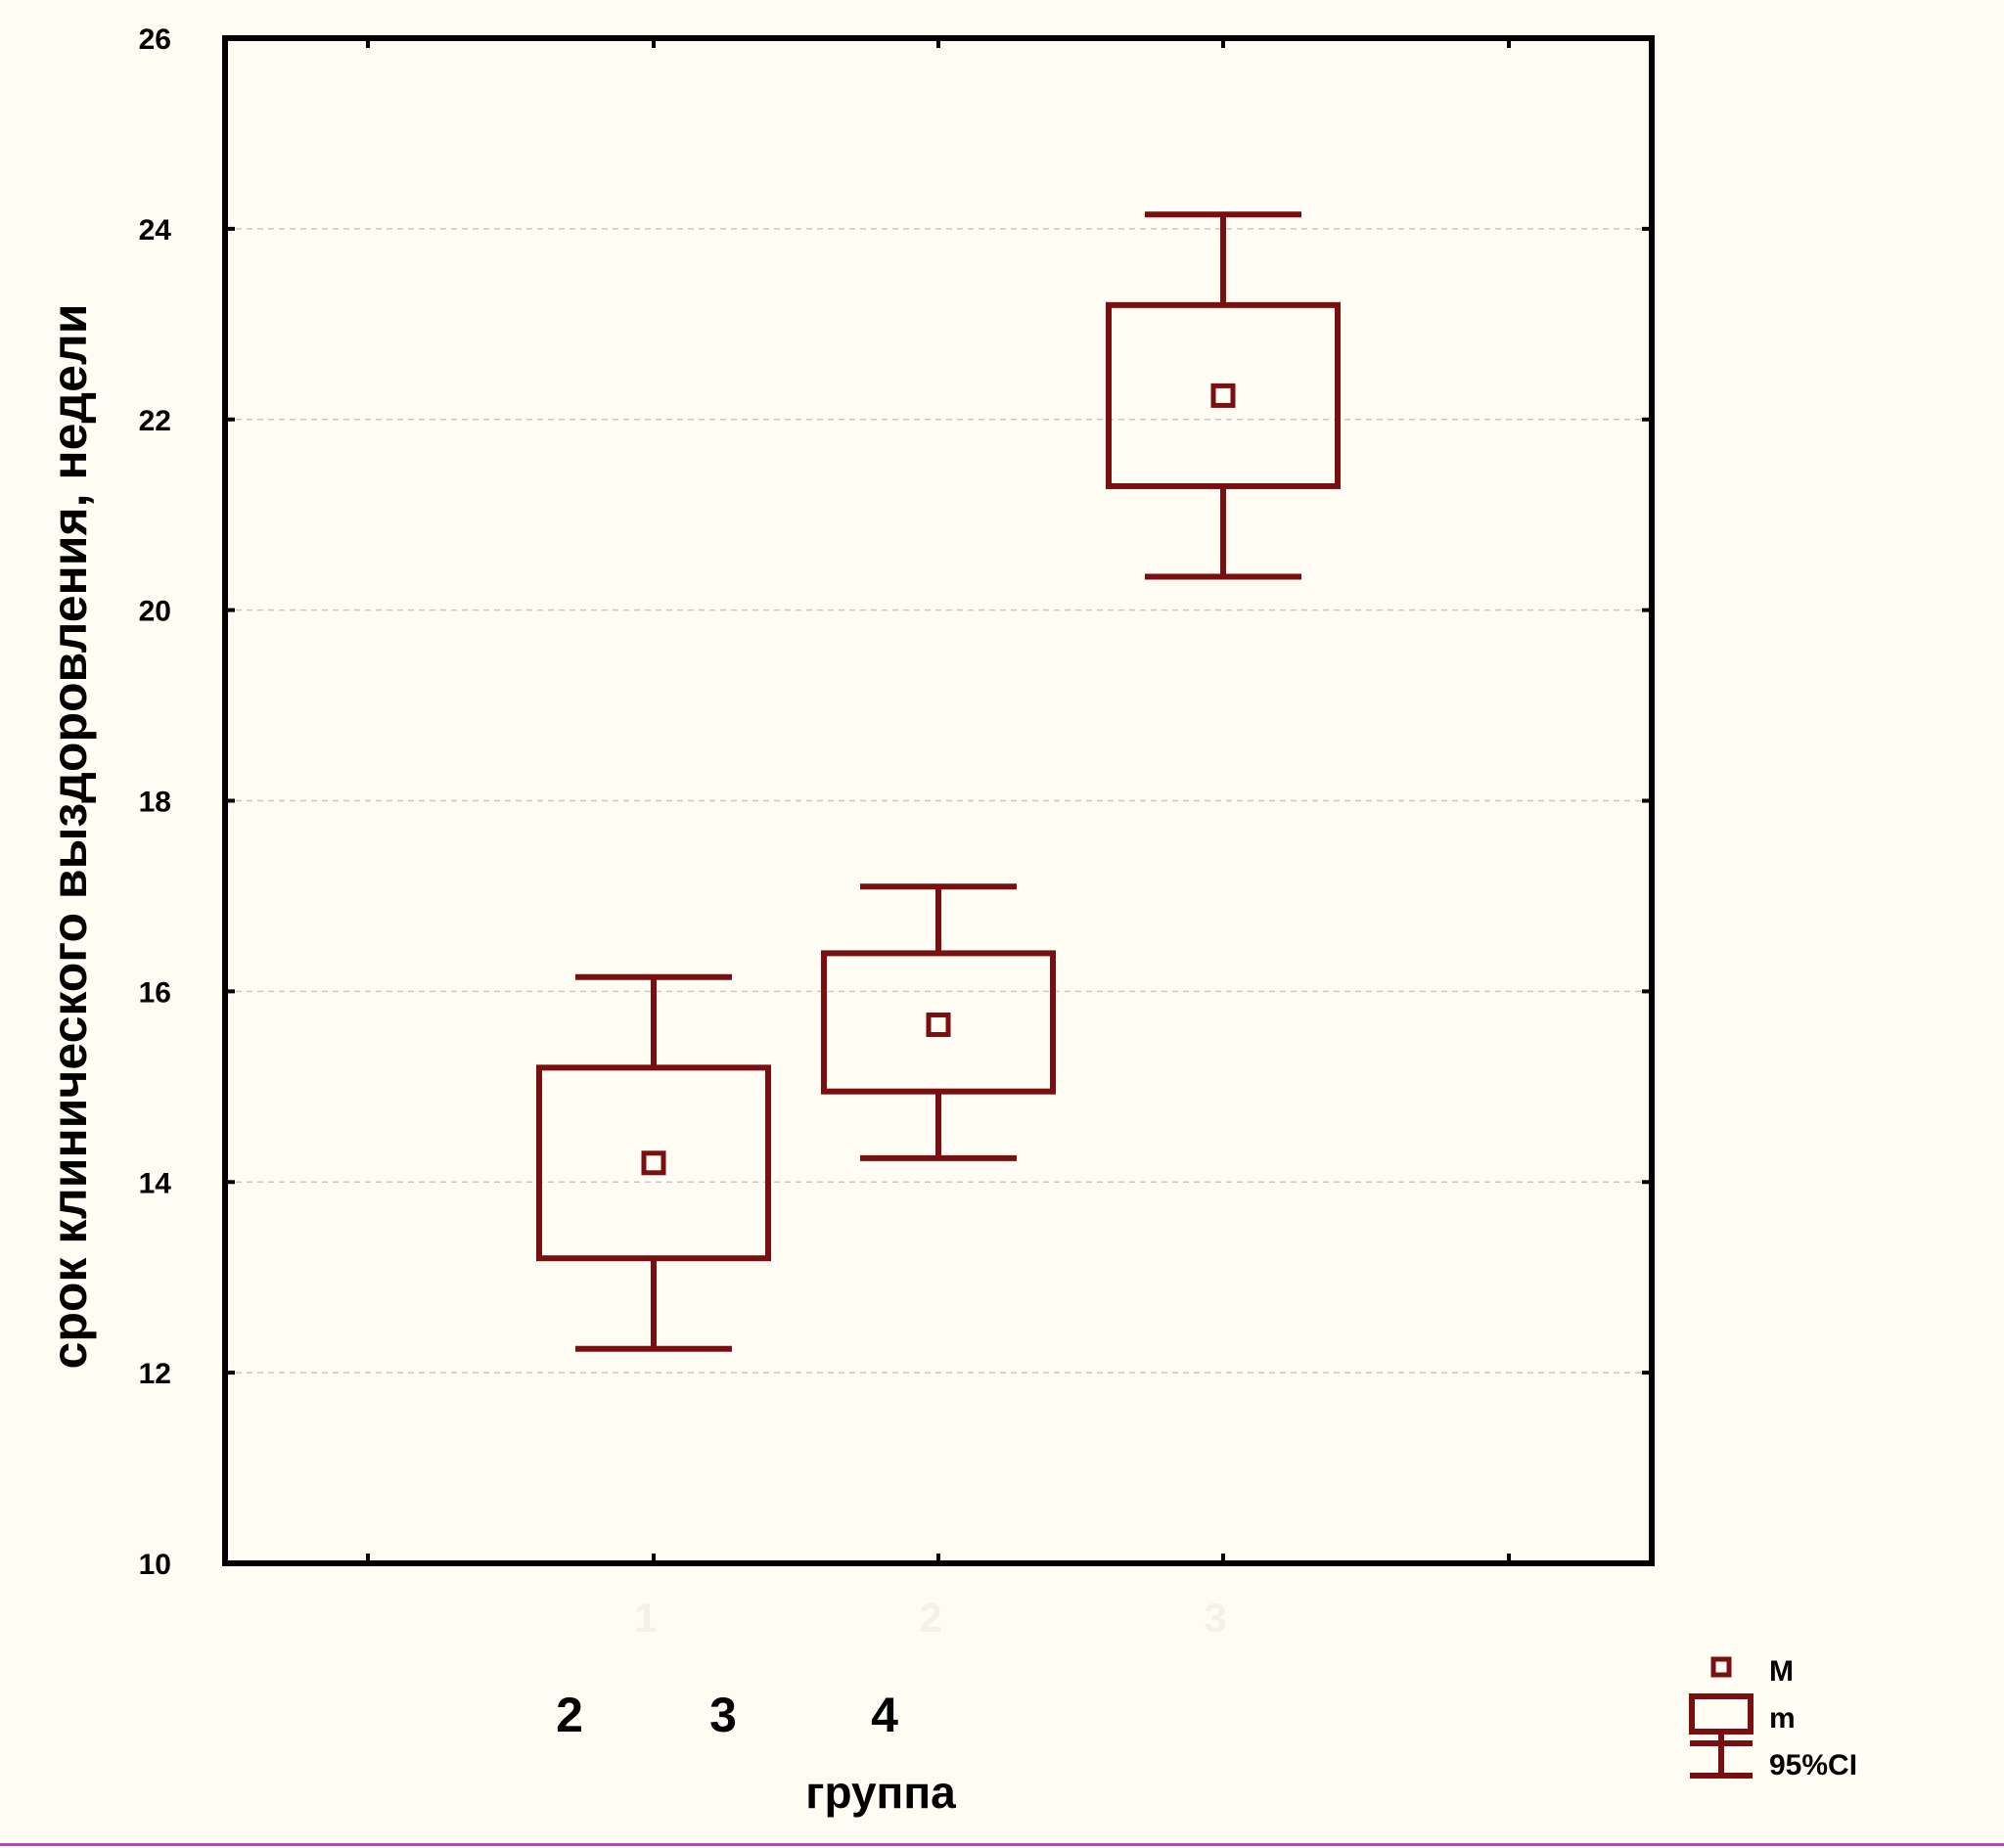 This screenshot has height=1848, width=2004. Describe the element at coordinates (155, 1374) in the screenshot. I see `y-tick-label: 12` at that location.